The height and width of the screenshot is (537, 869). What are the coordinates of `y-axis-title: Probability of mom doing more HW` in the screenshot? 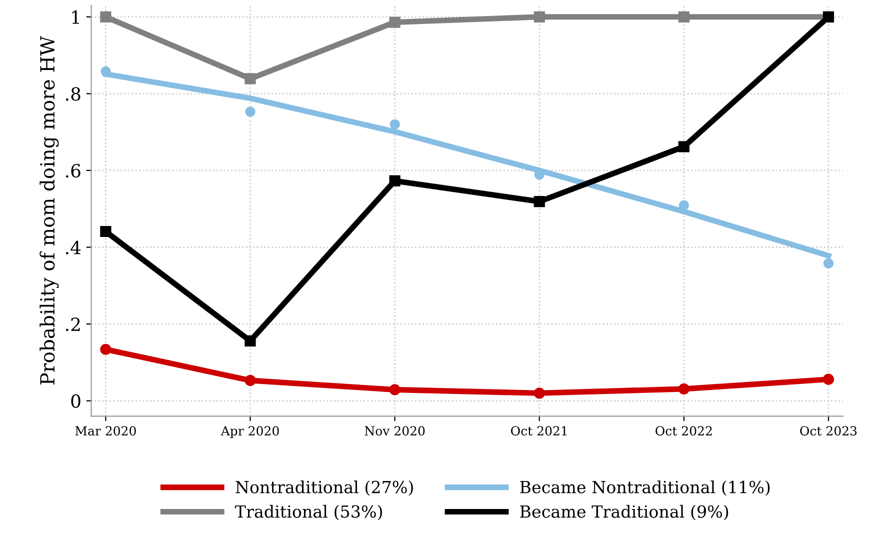 It's located at (49, 210).